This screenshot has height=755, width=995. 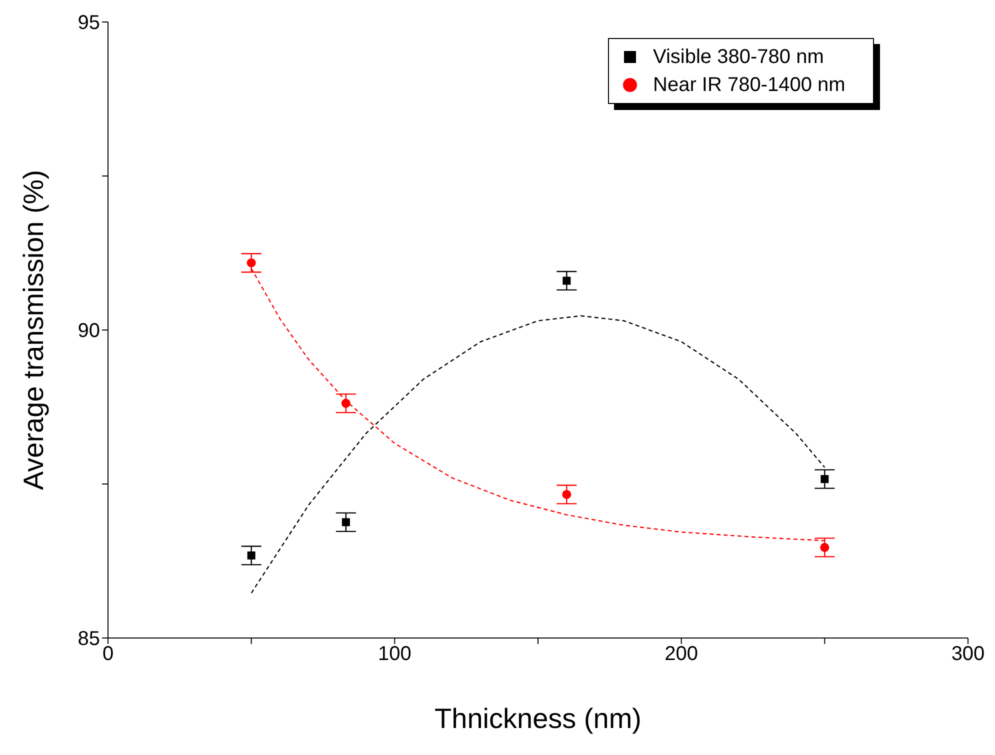 What do you see at coordinates (108, 654) in the screenshot?
I see `x-tick-label: 0` at bounding box center [108, 654].